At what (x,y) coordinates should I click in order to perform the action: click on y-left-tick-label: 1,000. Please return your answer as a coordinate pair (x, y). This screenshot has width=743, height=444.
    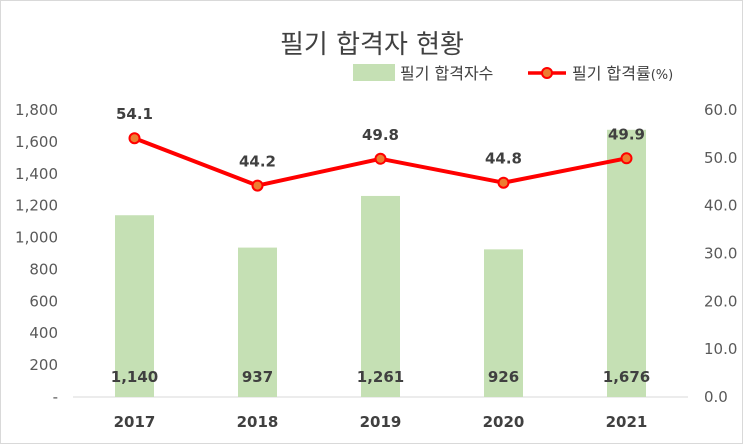
    Looking at the image, I should click on (36, 238).